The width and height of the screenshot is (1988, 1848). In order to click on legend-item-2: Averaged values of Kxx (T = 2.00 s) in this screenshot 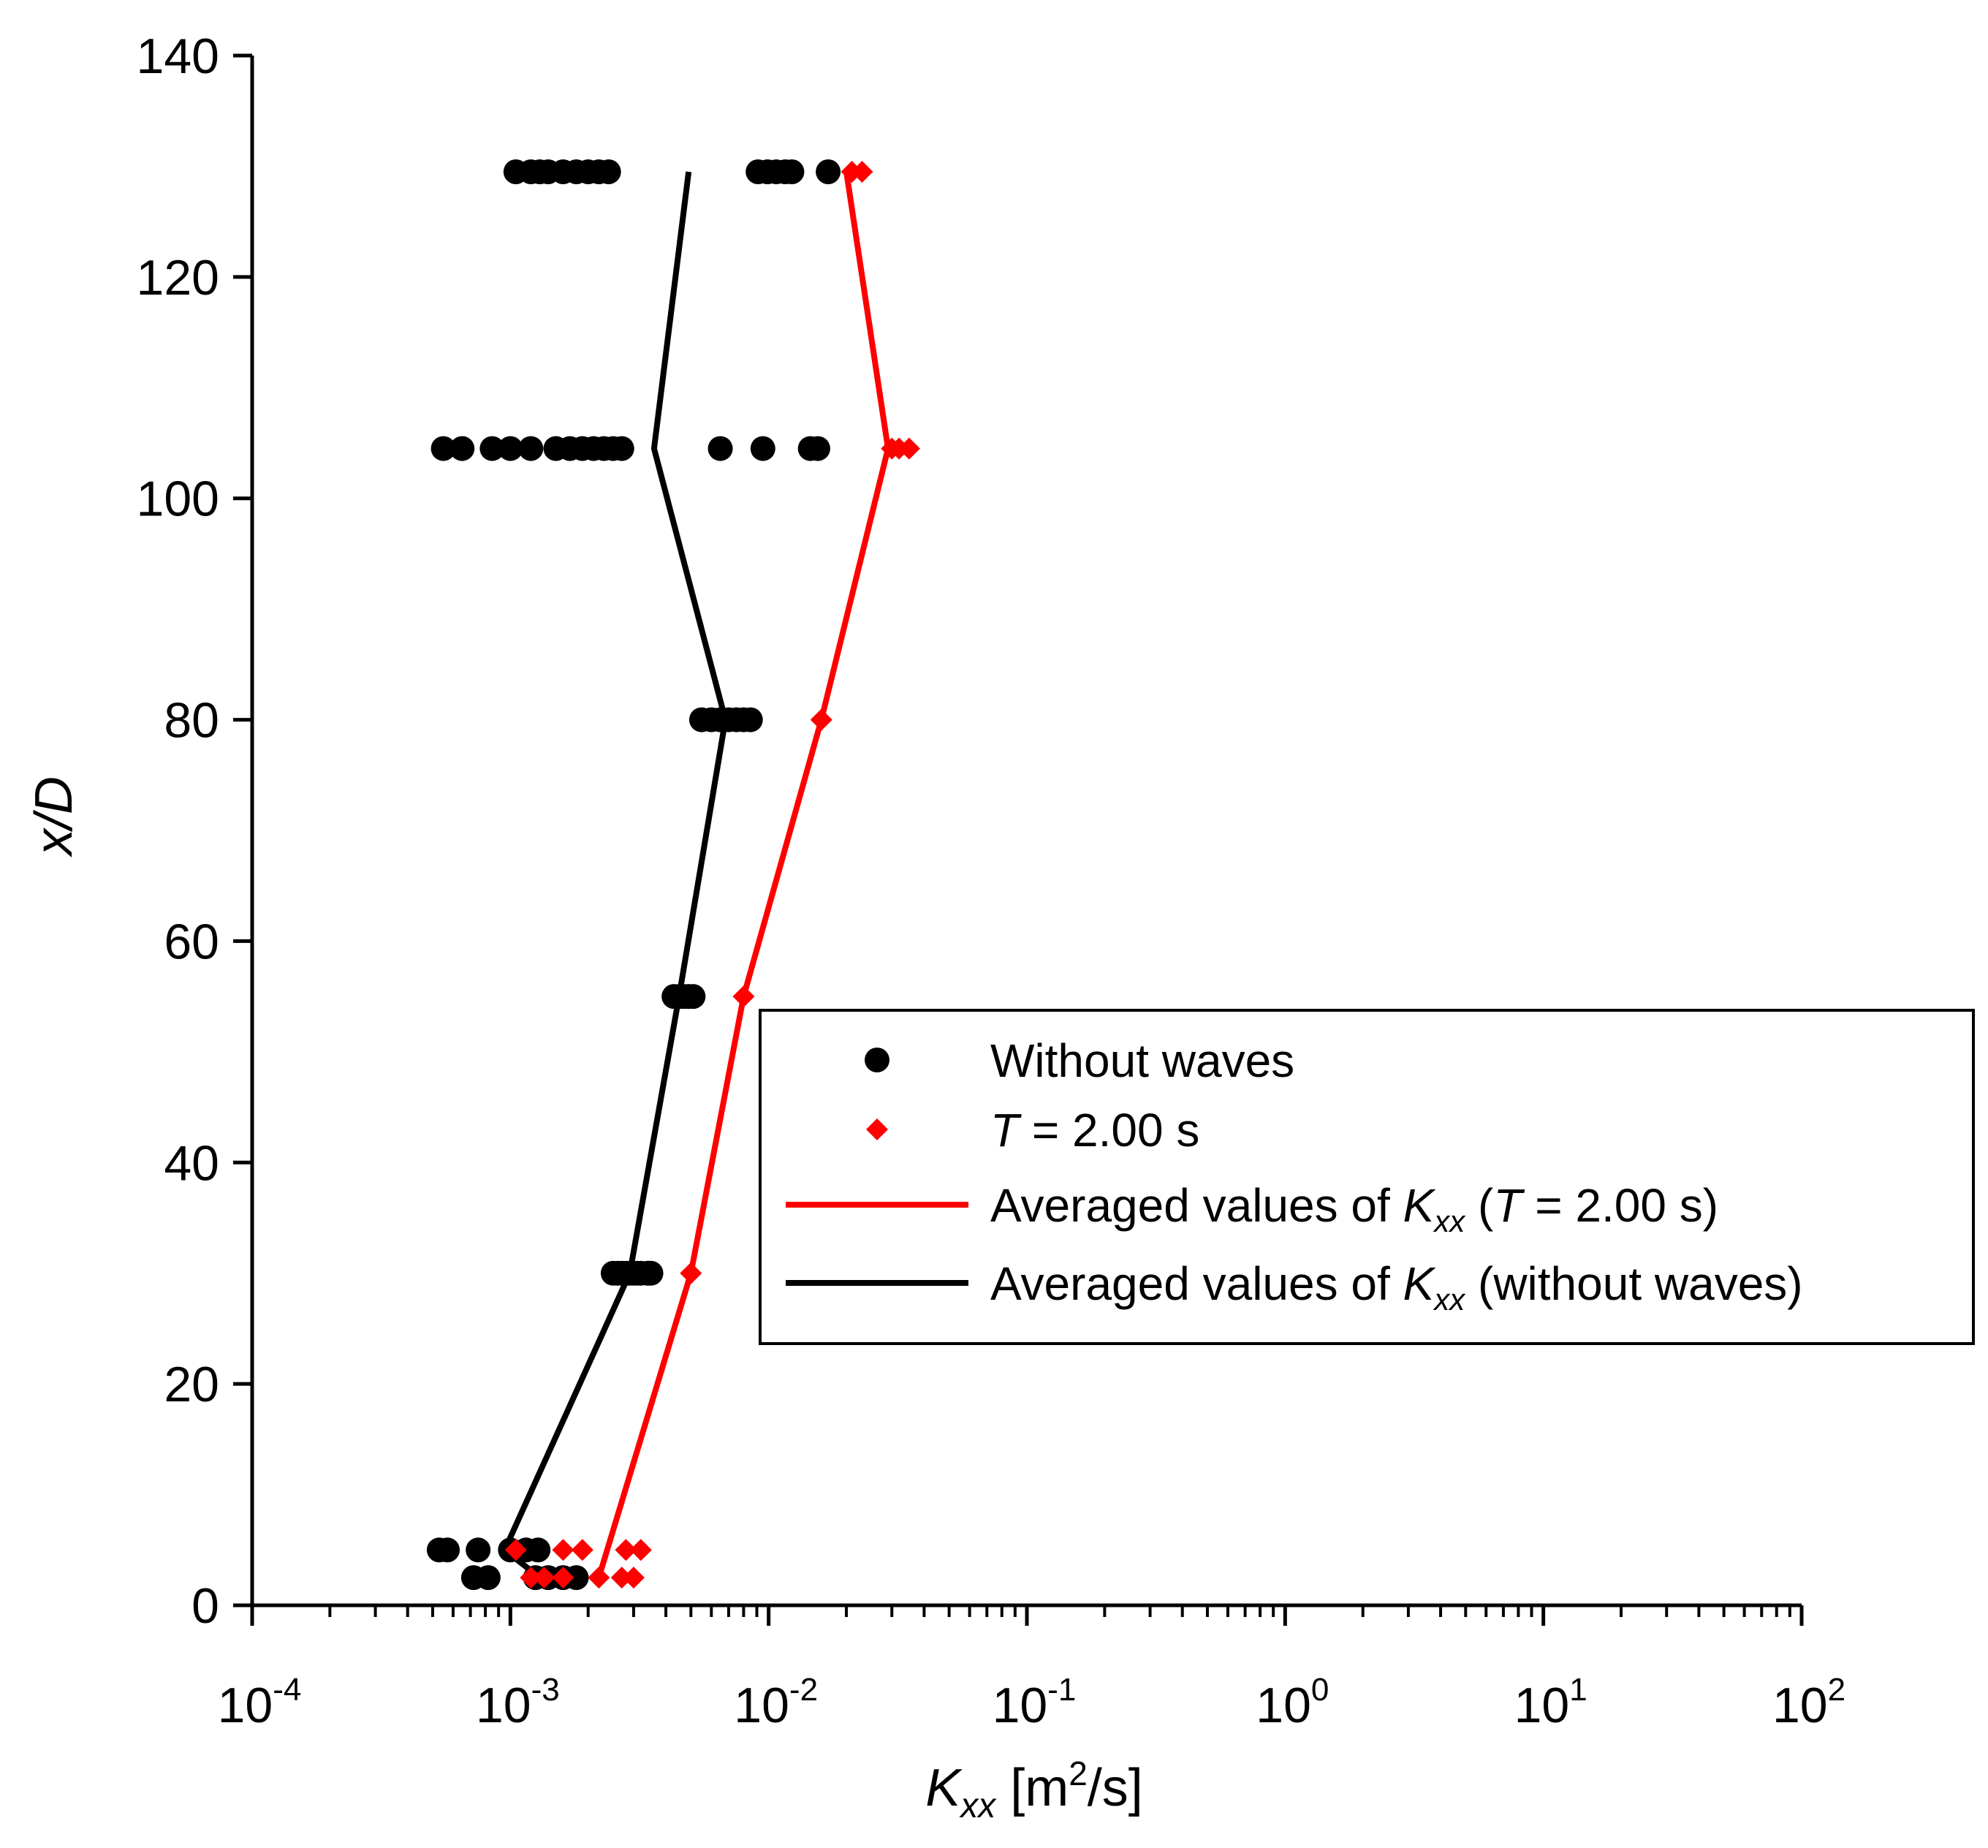, I will do `click(1252, 1208)`.